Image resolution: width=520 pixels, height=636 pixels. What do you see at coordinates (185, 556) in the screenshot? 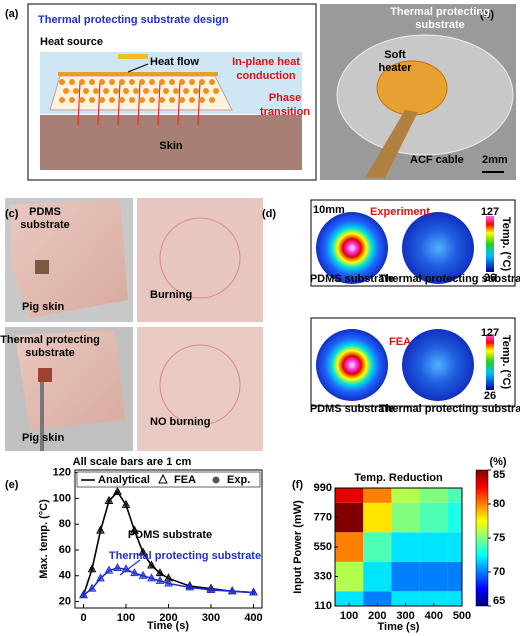
I see `series-label: Thermal protecting substrate` at bounding box center [185, 556].